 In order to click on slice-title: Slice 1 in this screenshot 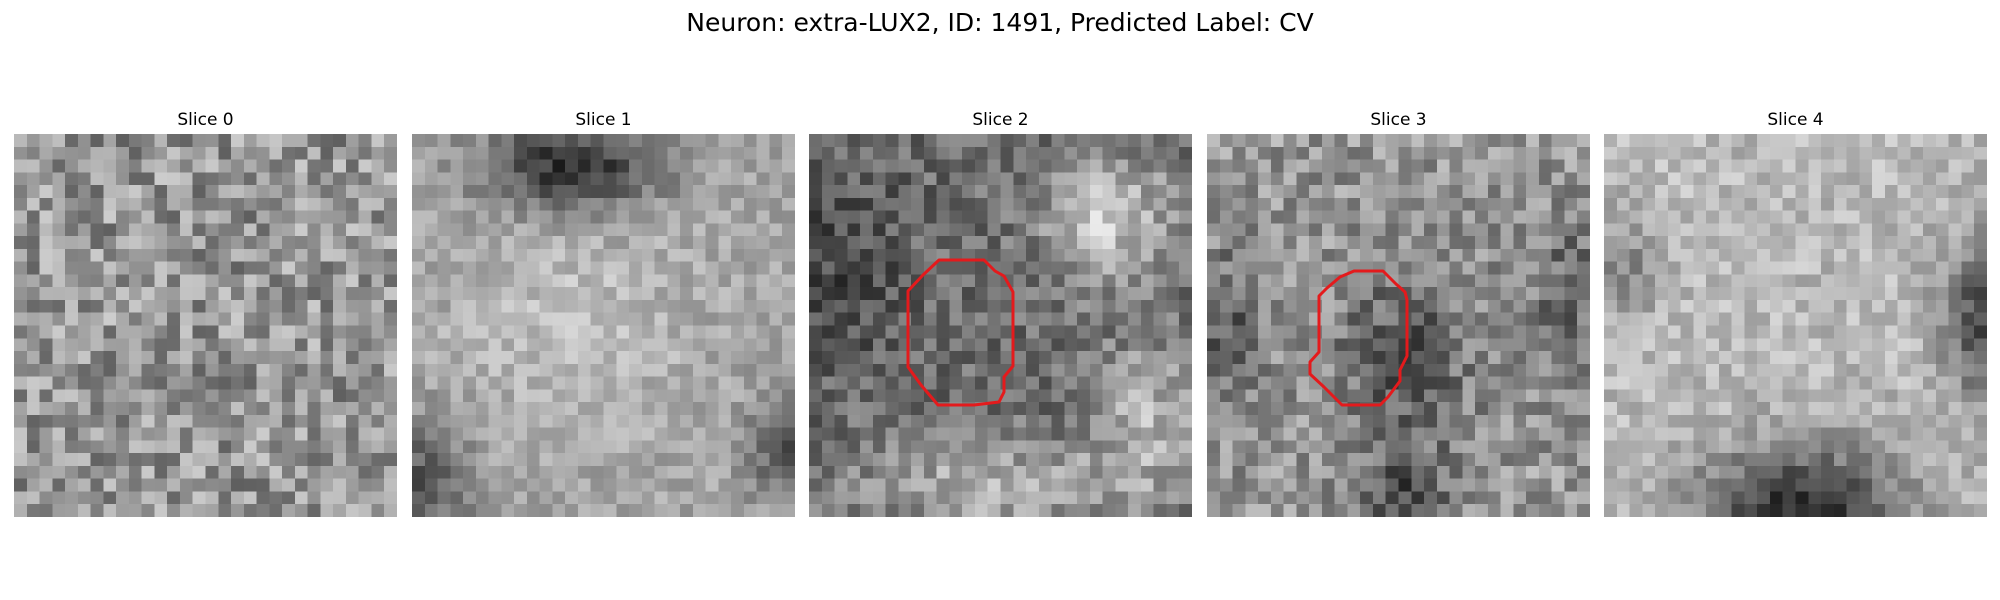, I will do `click(603, 120)`.